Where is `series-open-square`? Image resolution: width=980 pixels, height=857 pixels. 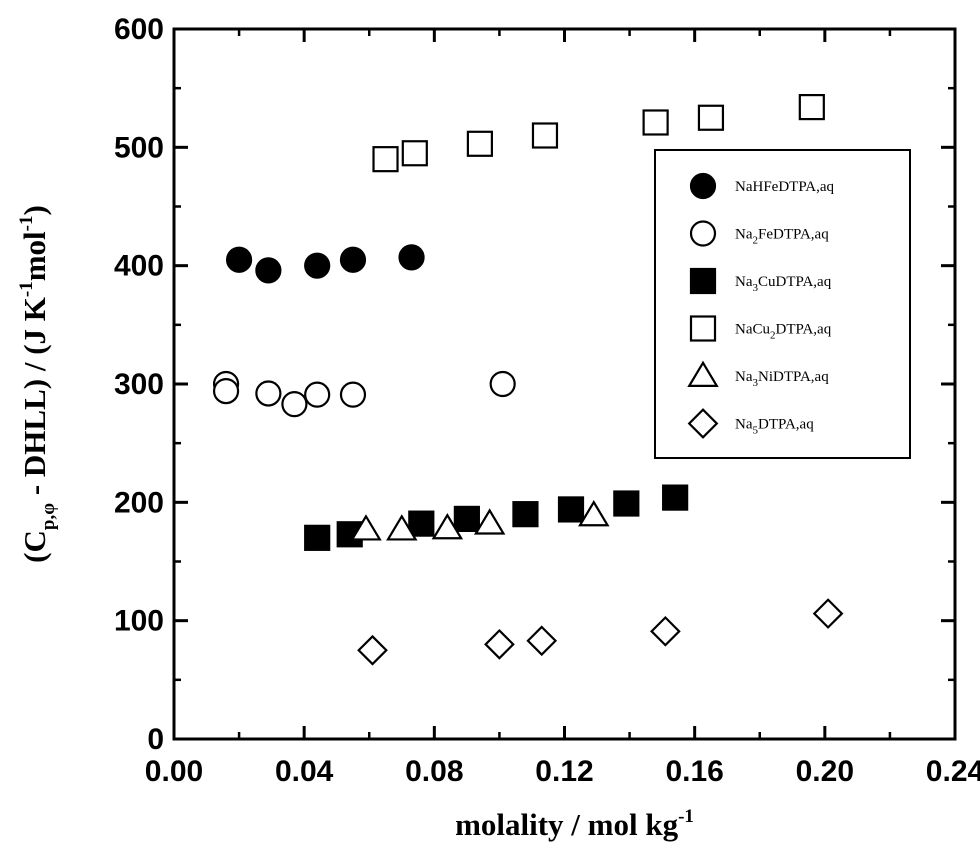 series-open-square is located at coordinates (598, 133).